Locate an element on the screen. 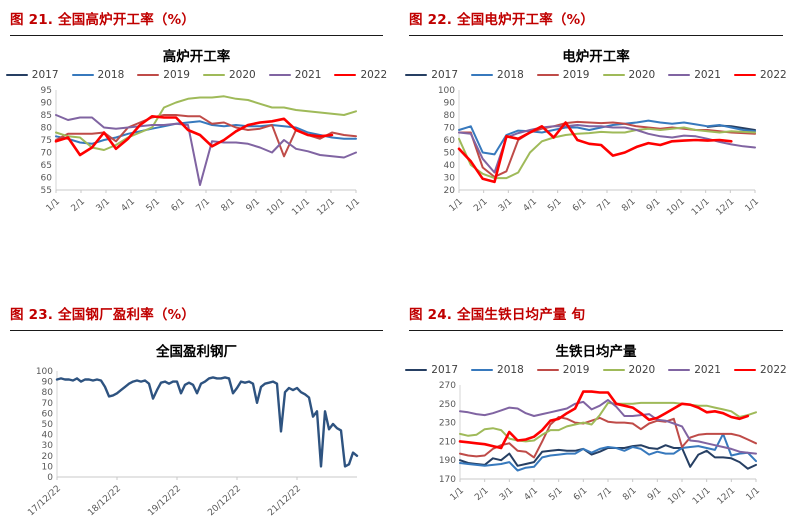  y-tick-label: 250 is located at coordinates (447, 405).